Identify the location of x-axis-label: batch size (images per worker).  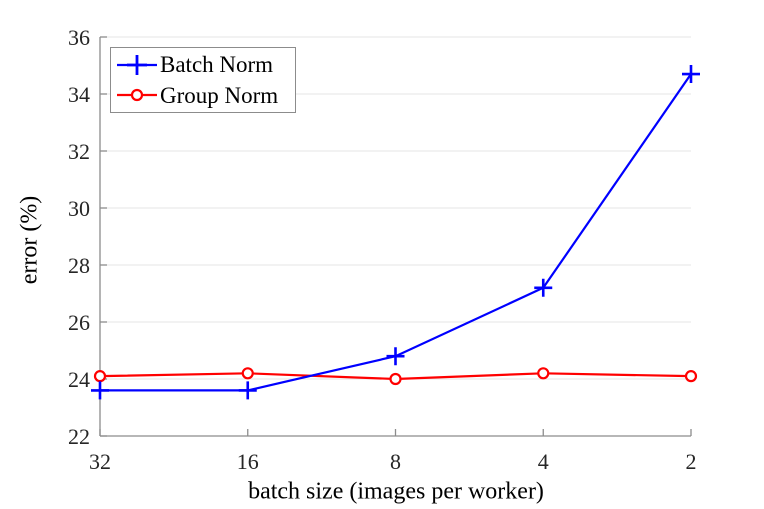
(396, 491).